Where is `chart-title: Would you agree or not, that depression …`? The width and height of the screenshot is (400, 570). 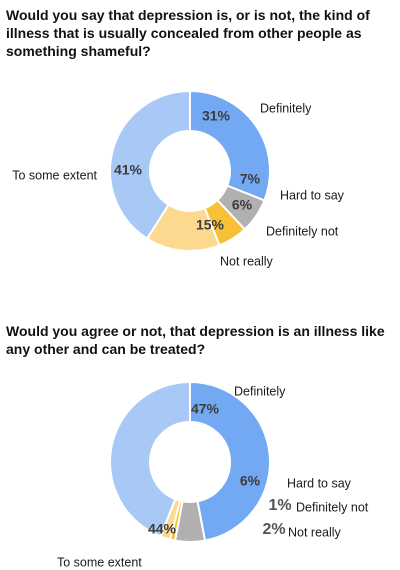
chart-title: Would you agree or not, that depression … is located at coordinates (195, 340).